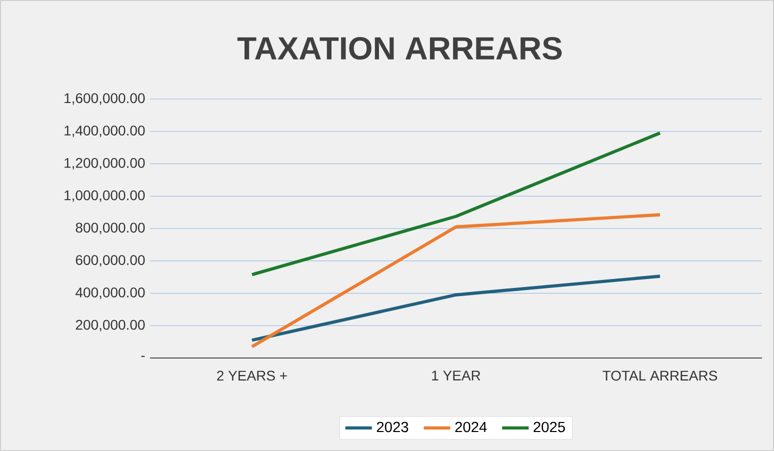 The width and height of the screenshot is (774, 451). I want to click on x-tick-label: TOTAL ARREARS, so click(660, 375).